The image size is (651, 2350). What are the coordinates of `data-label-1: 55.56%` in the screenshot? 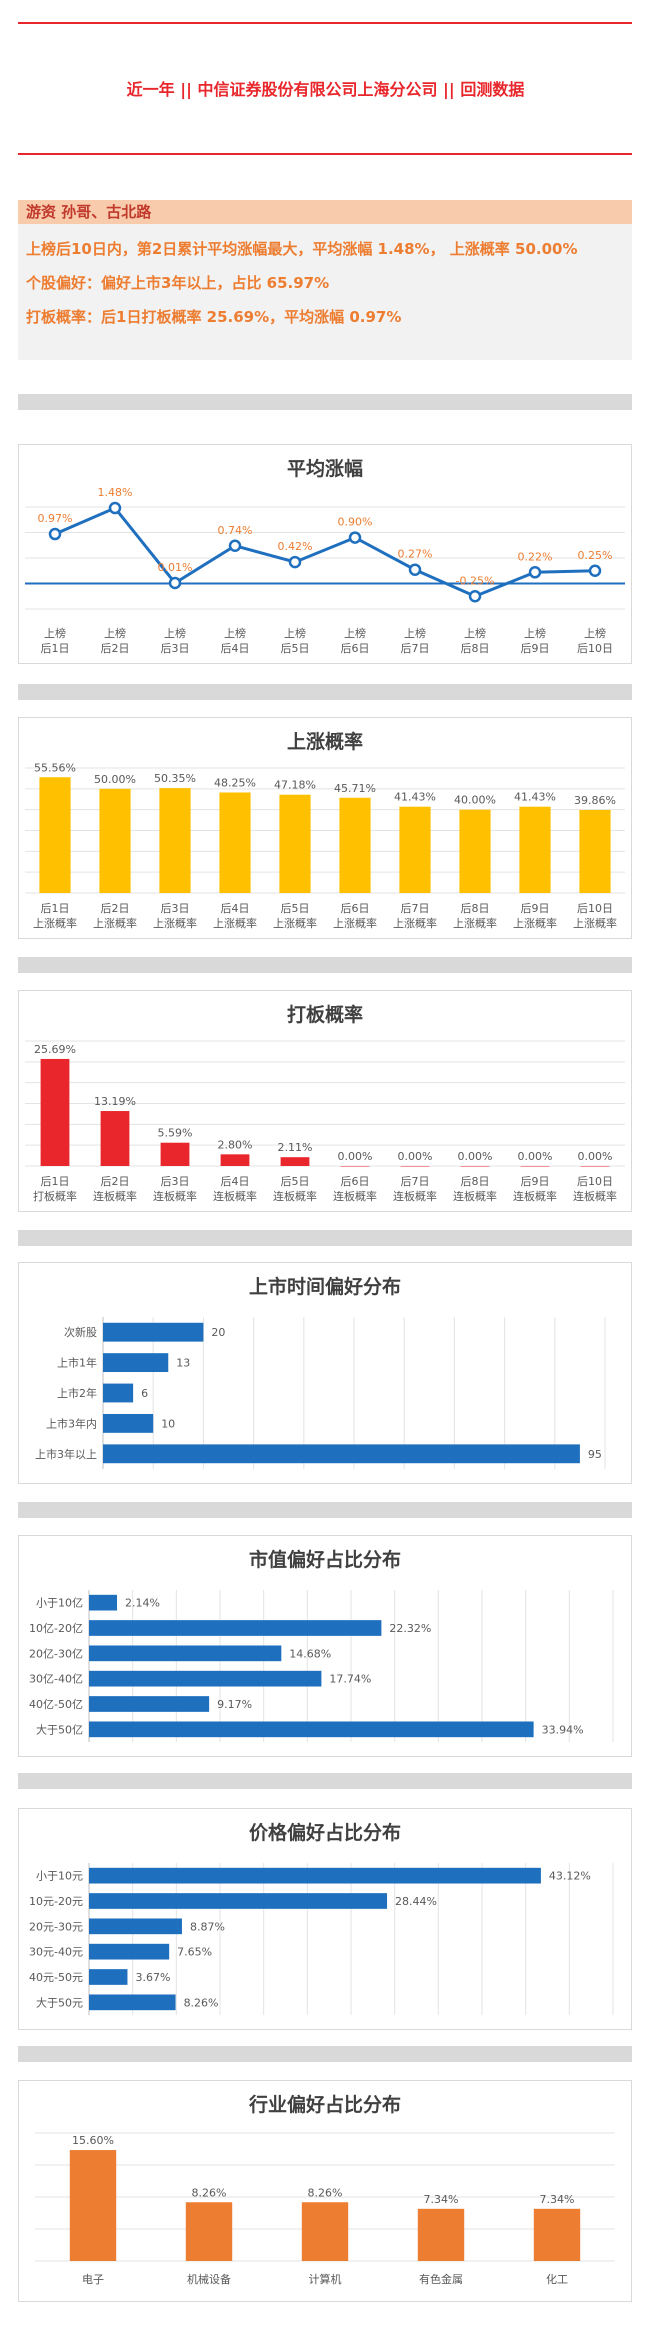 It's located at (55, 767).